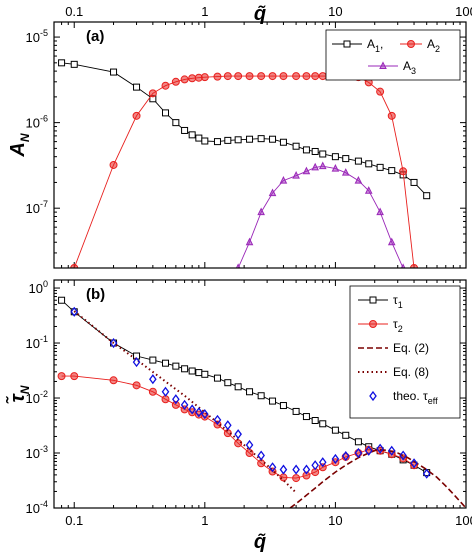  What do you see at coordinates (433, 401) in the screenshot?
I see `legend-entry-sub: eff` at bounding box center [433, 401].